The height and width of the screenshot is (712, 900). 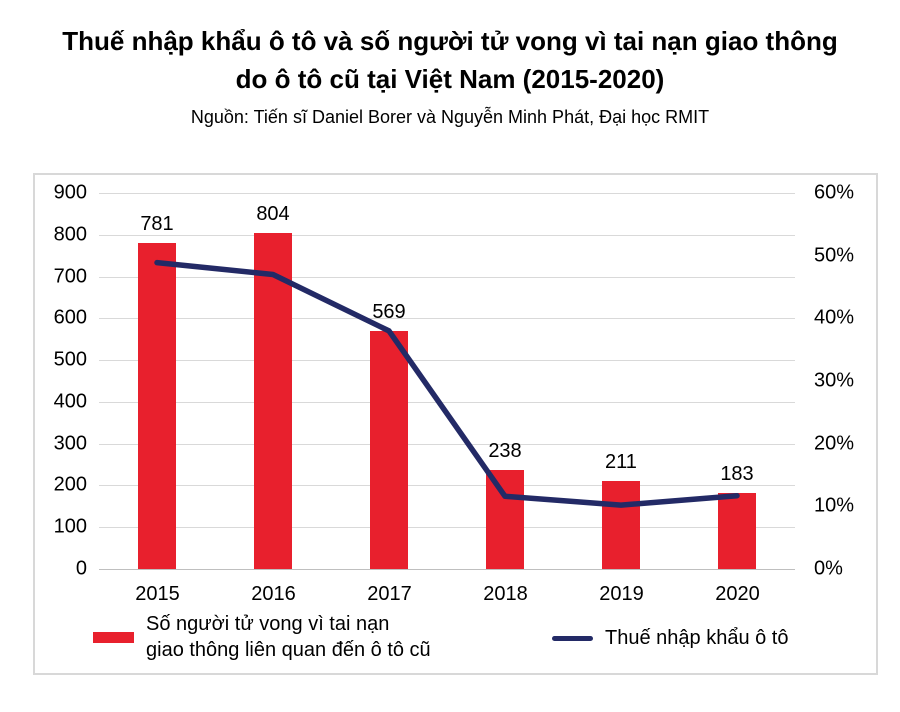 I want to click on x-axis-label-2015: 2015, so click(x=157, y=594).